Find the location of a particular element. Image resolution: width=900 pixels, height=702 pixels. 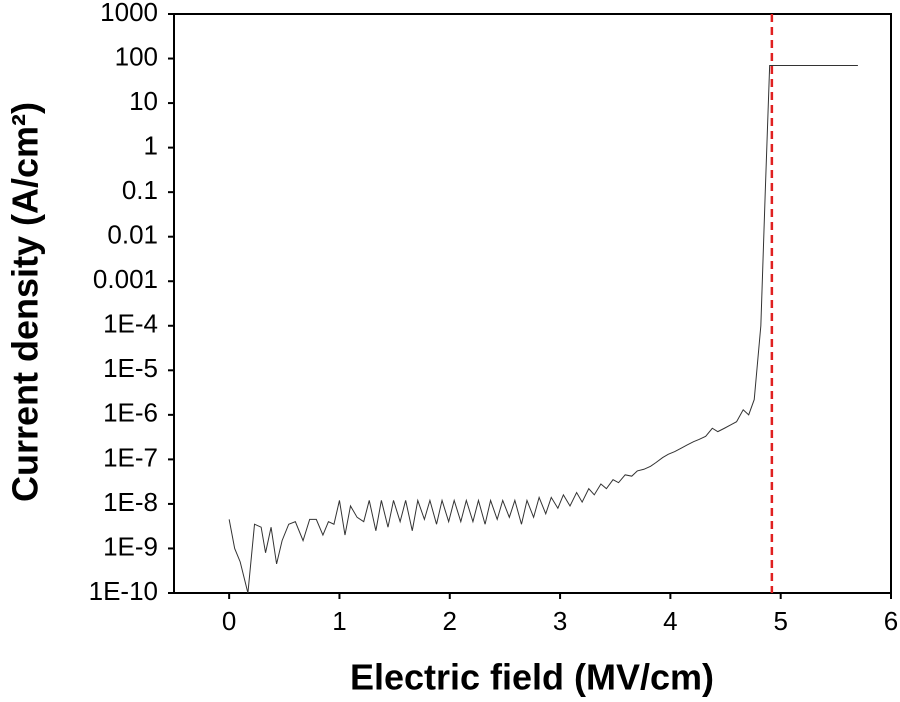

y-tick-label: 0.1 is located at coordinates (140, 190).